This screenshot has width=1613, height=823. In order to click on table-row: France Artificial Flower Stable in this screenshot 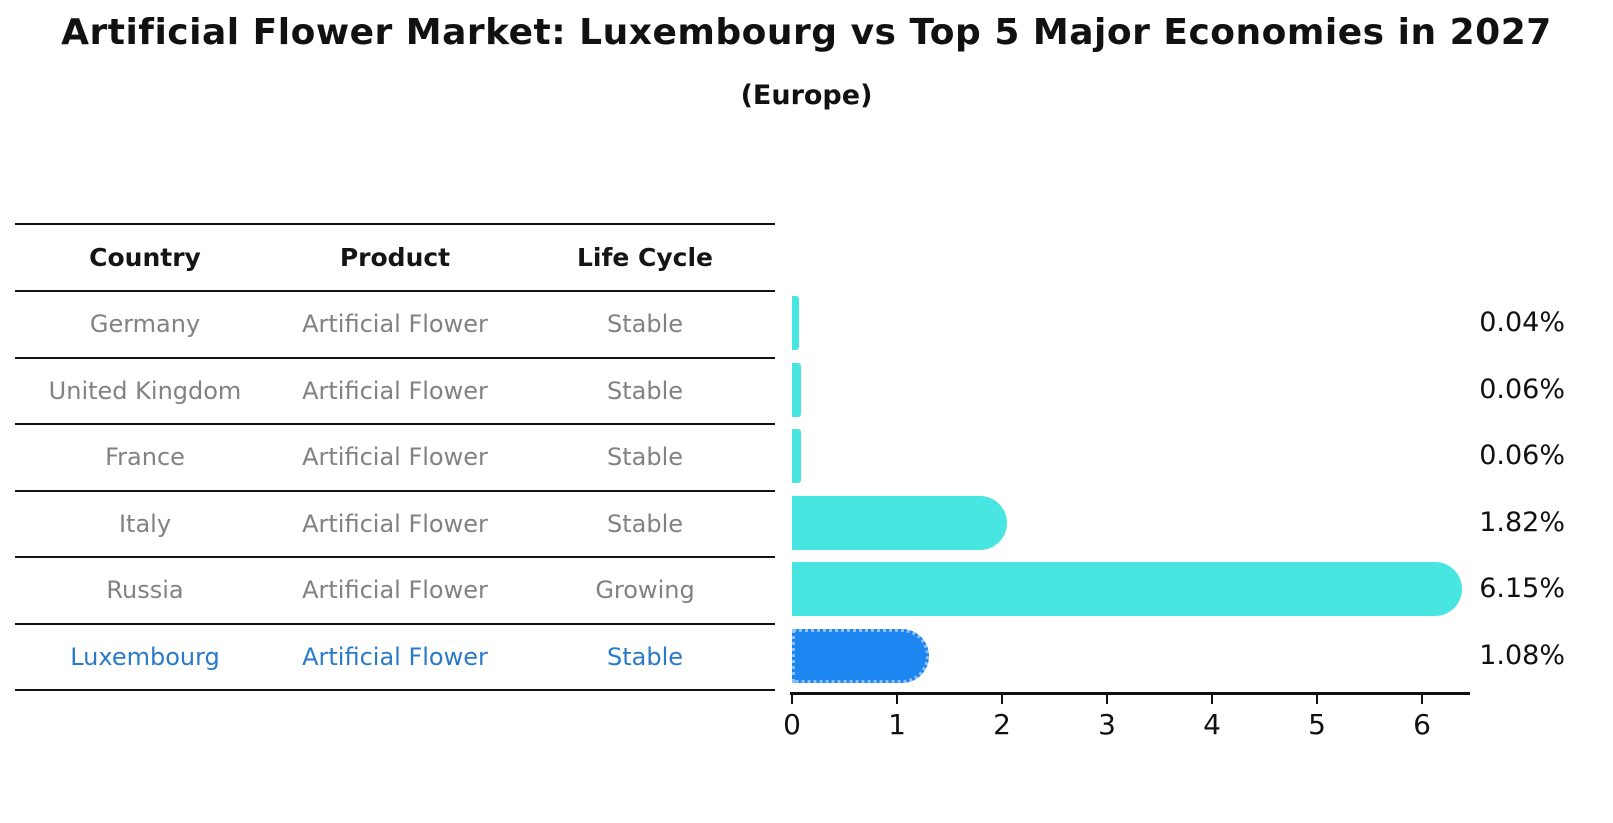, I will do `click(395, 456)`.